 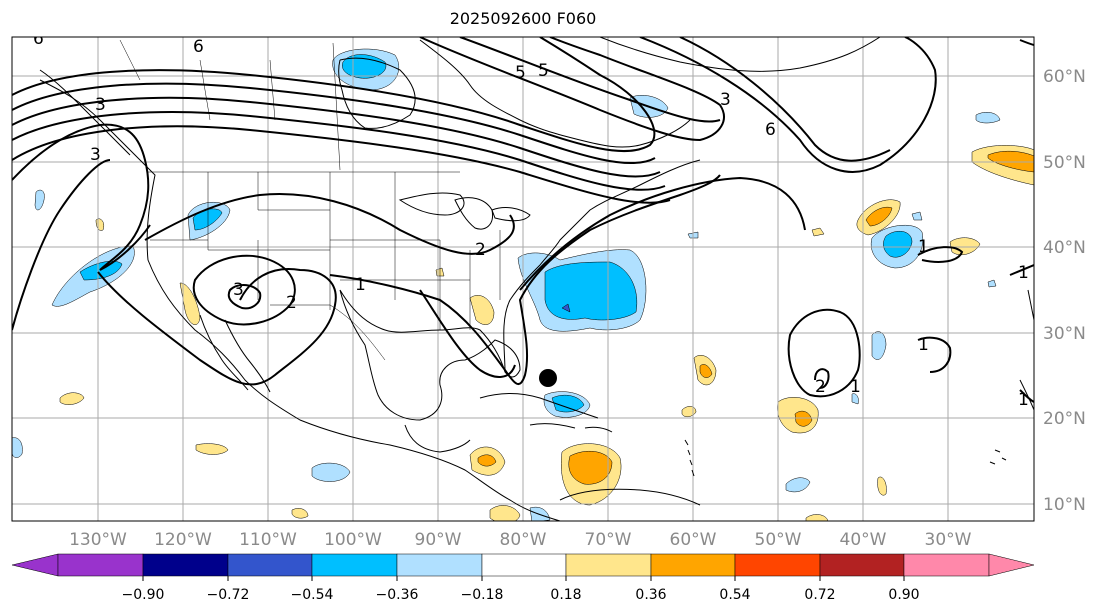 What do you see at coordinates (268, 540) in the screenshot?
I see `svg-text: 110°W` at bounding box center [268, 540].